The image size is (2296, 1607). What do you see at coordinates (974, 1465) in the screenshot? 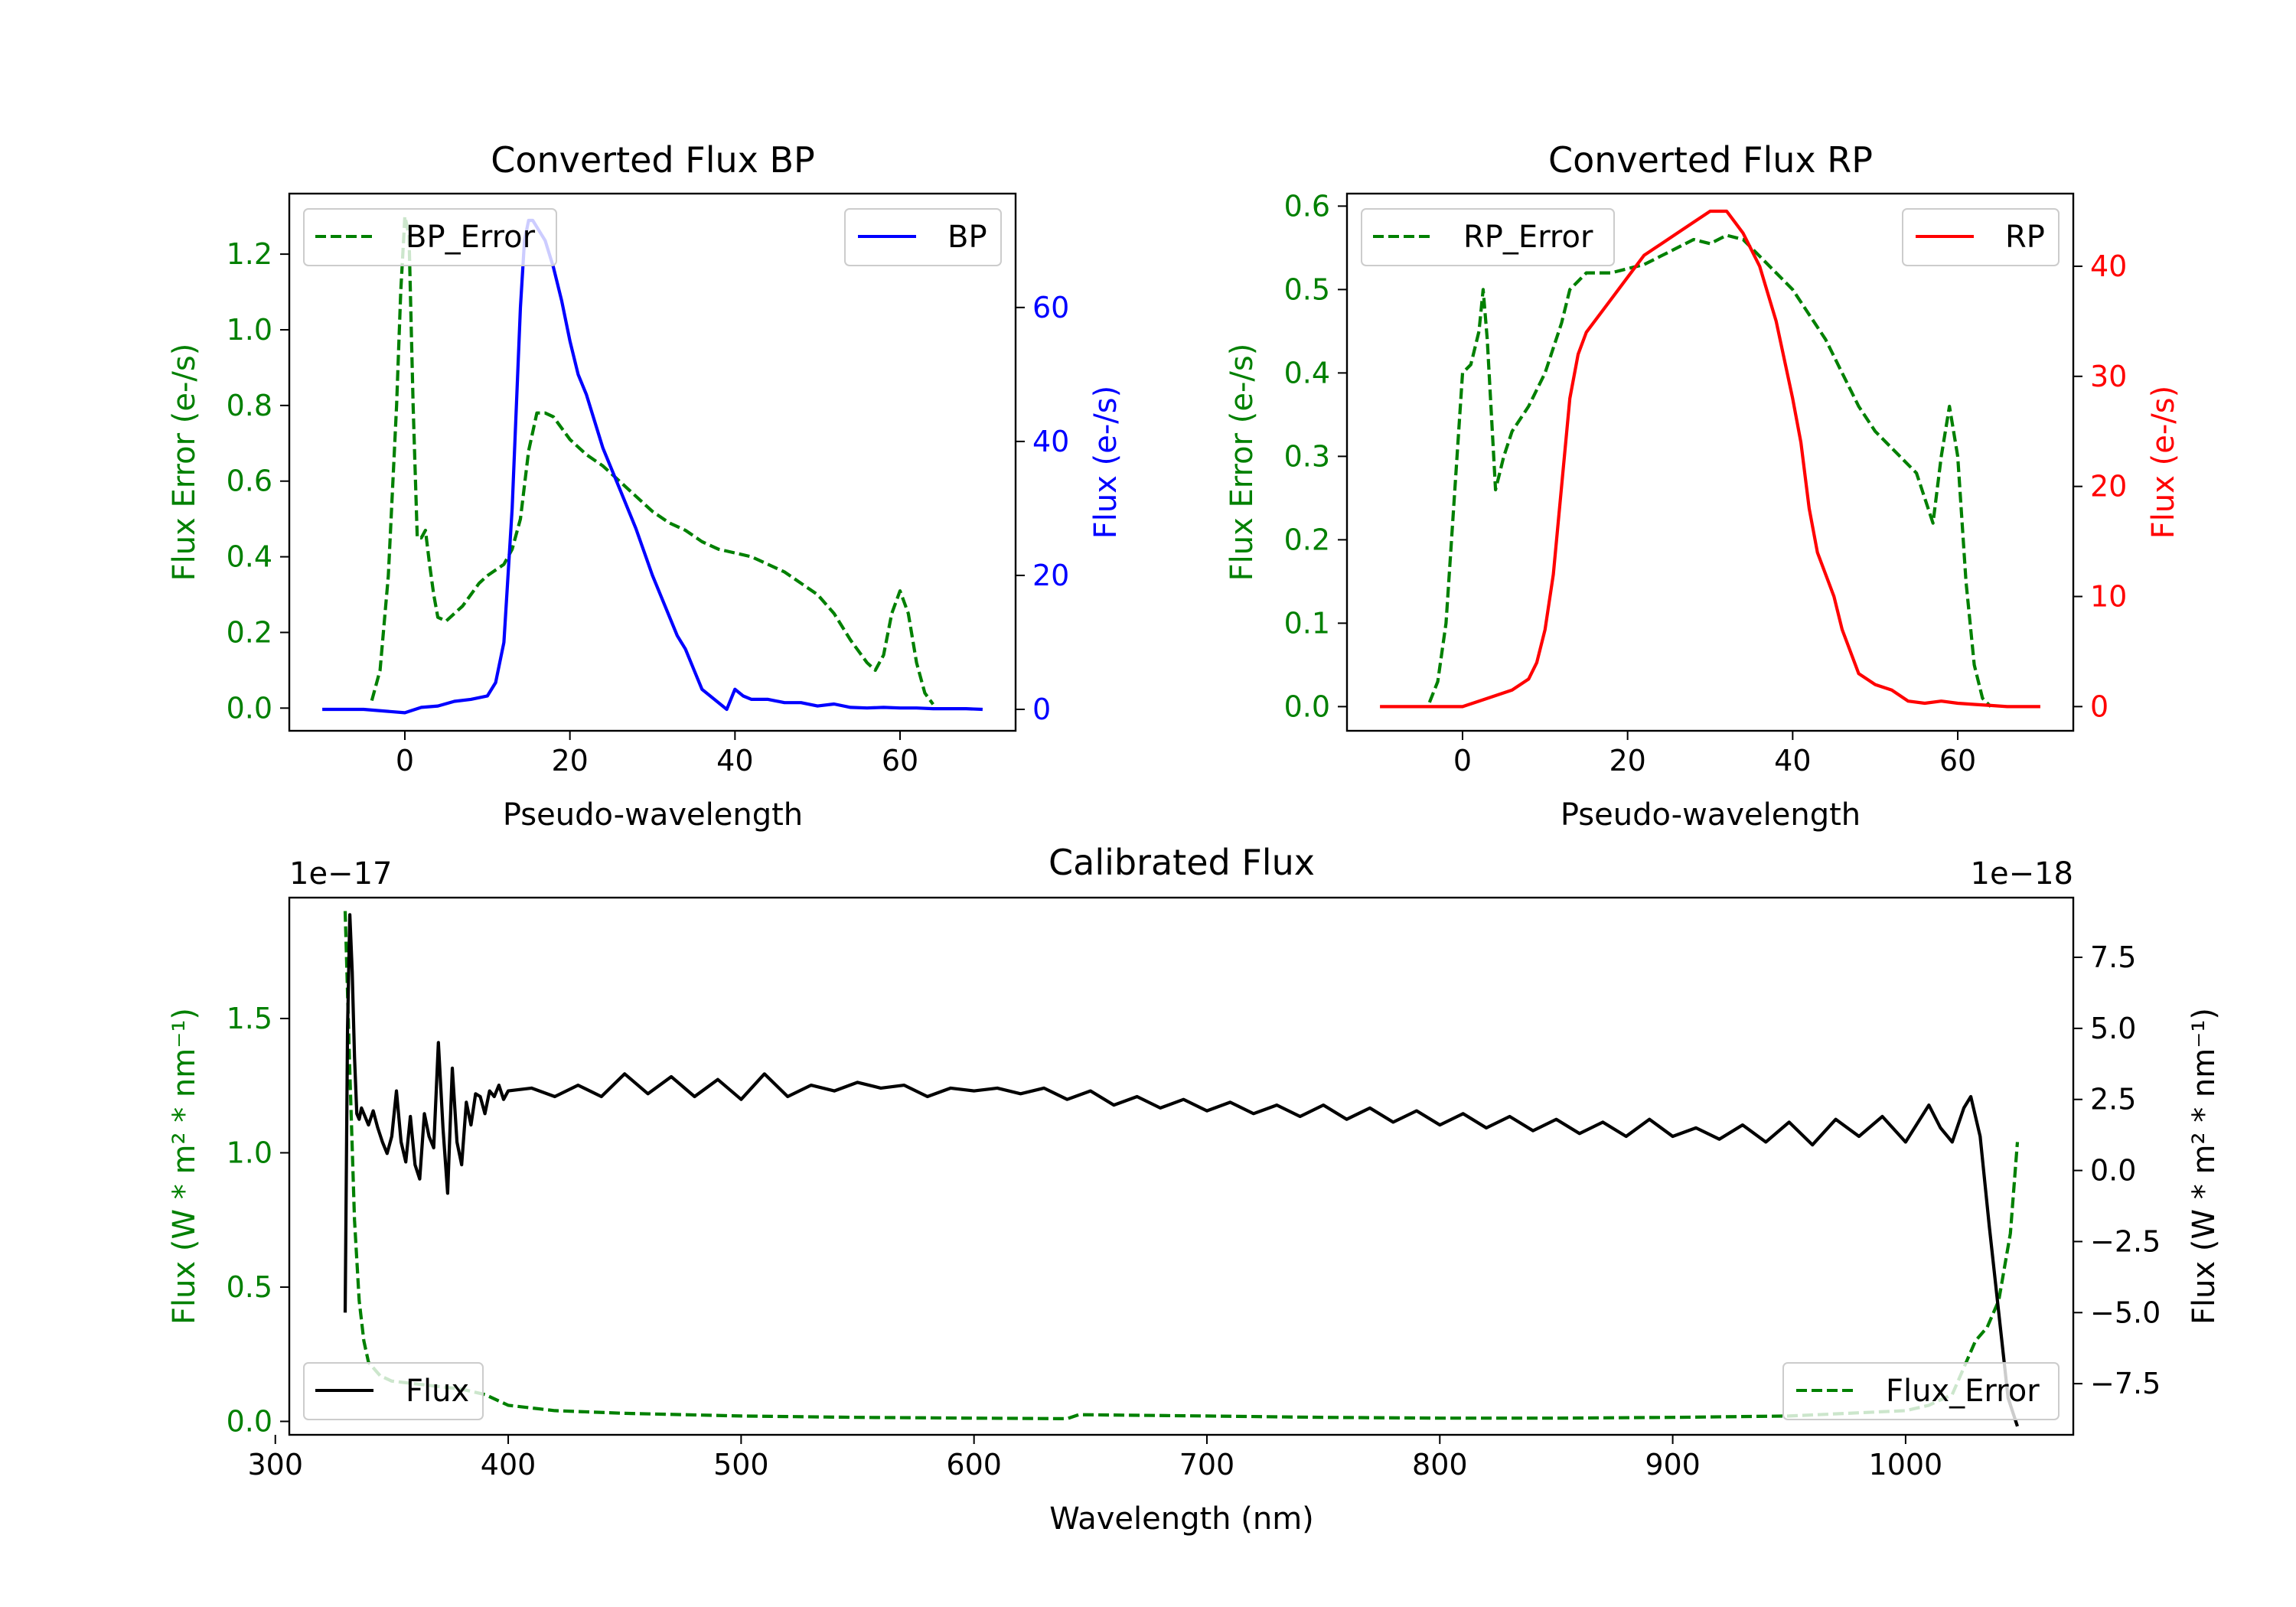
I see `x-tick-label: 600` at bounding box center [974, 1465].